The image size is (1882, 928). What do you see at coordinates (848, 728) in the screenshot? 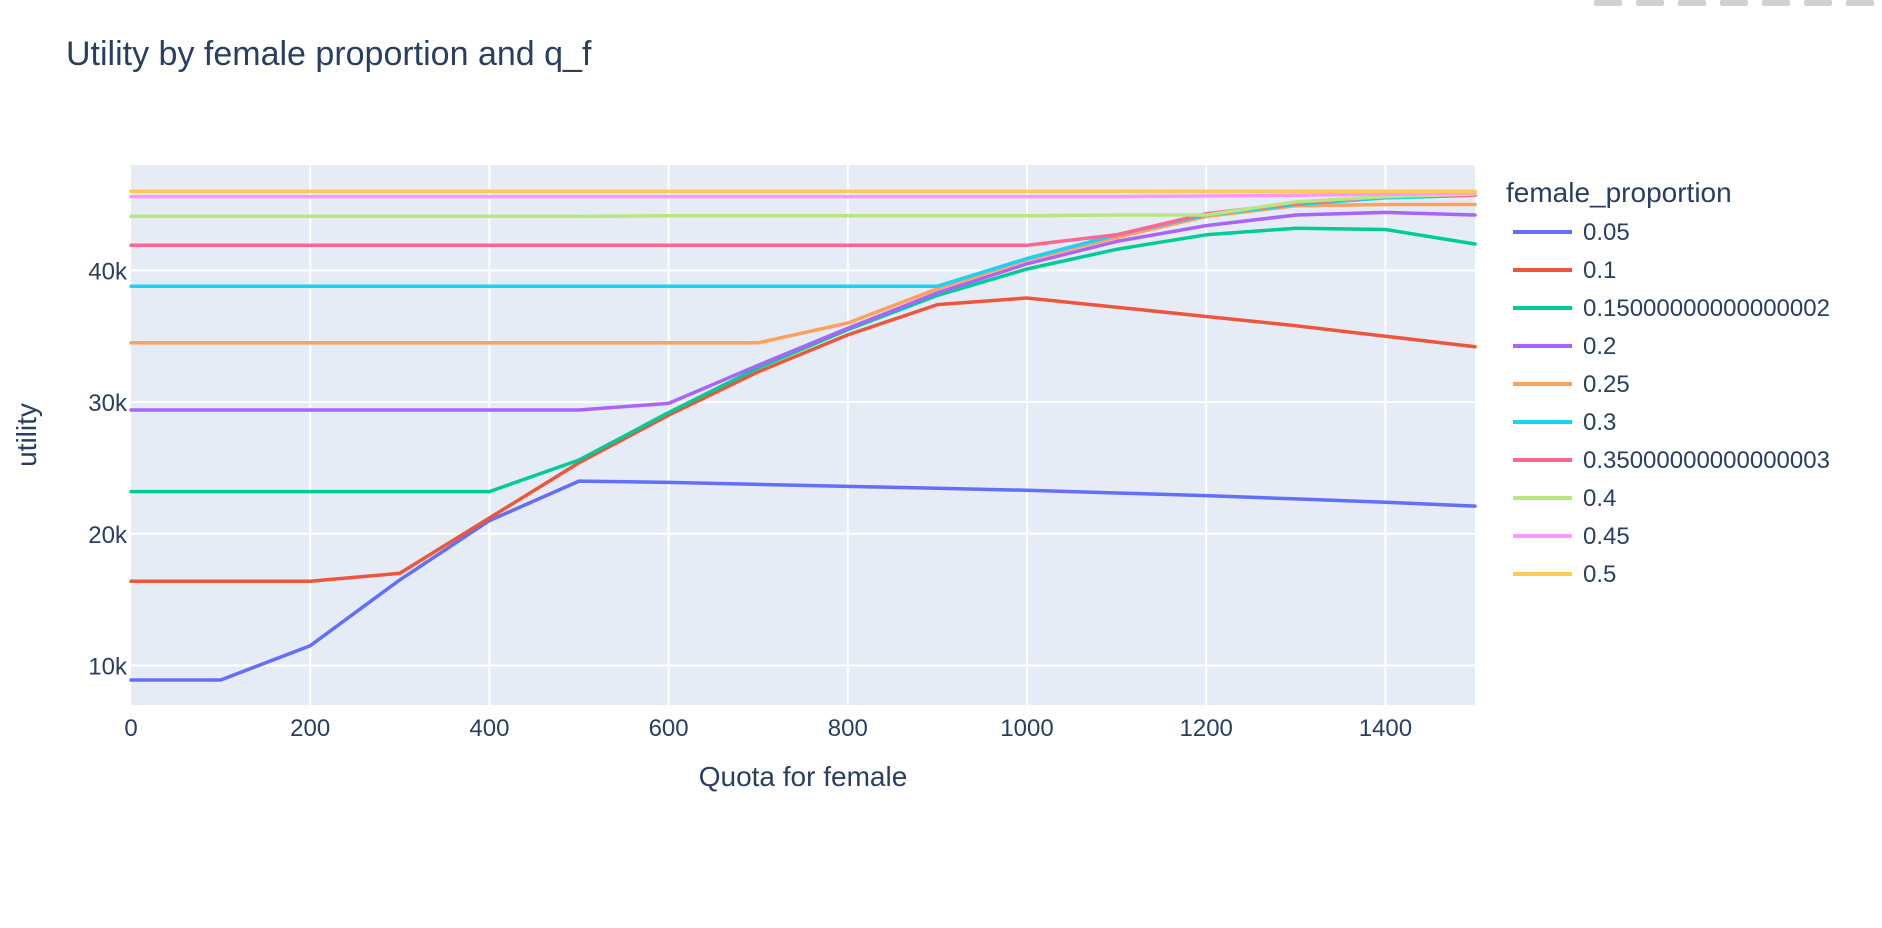
I see `x-tick-label: 800` at bounding box center [848, 728].